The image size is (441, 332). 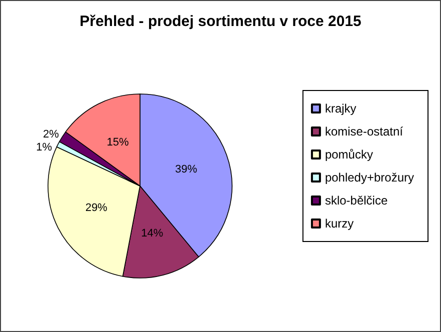 I want to click on data-label: 14%, so click(x=152, y=233).